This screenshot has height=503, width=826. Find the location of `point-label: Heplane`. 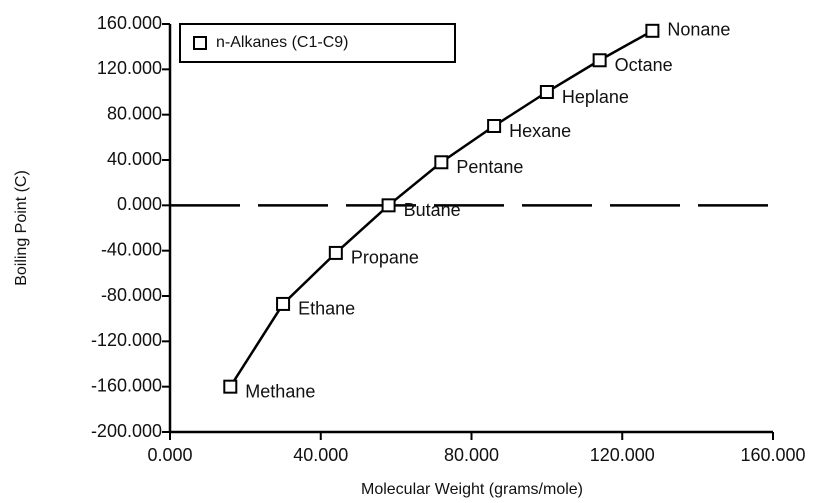

point-label: Heplane is located at coordinates (595, 97).